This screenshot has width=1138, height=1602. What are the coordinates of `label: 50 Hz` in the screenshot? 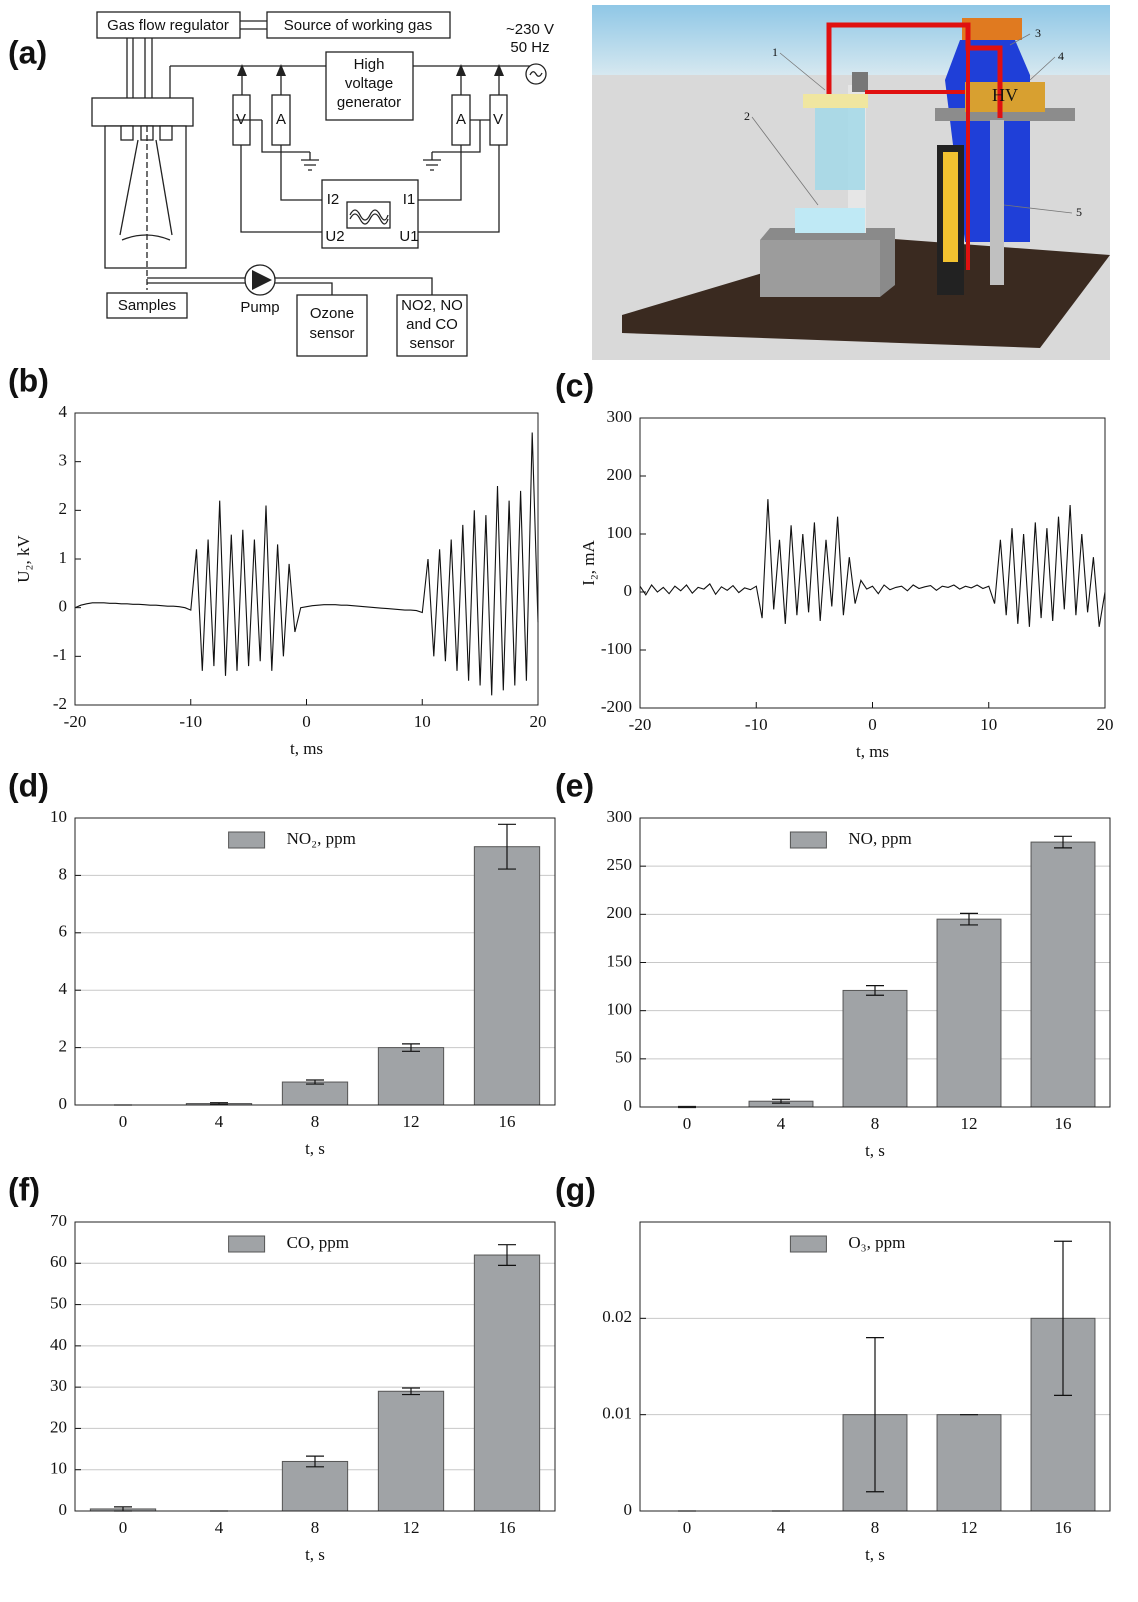 It's located at (529, 47).